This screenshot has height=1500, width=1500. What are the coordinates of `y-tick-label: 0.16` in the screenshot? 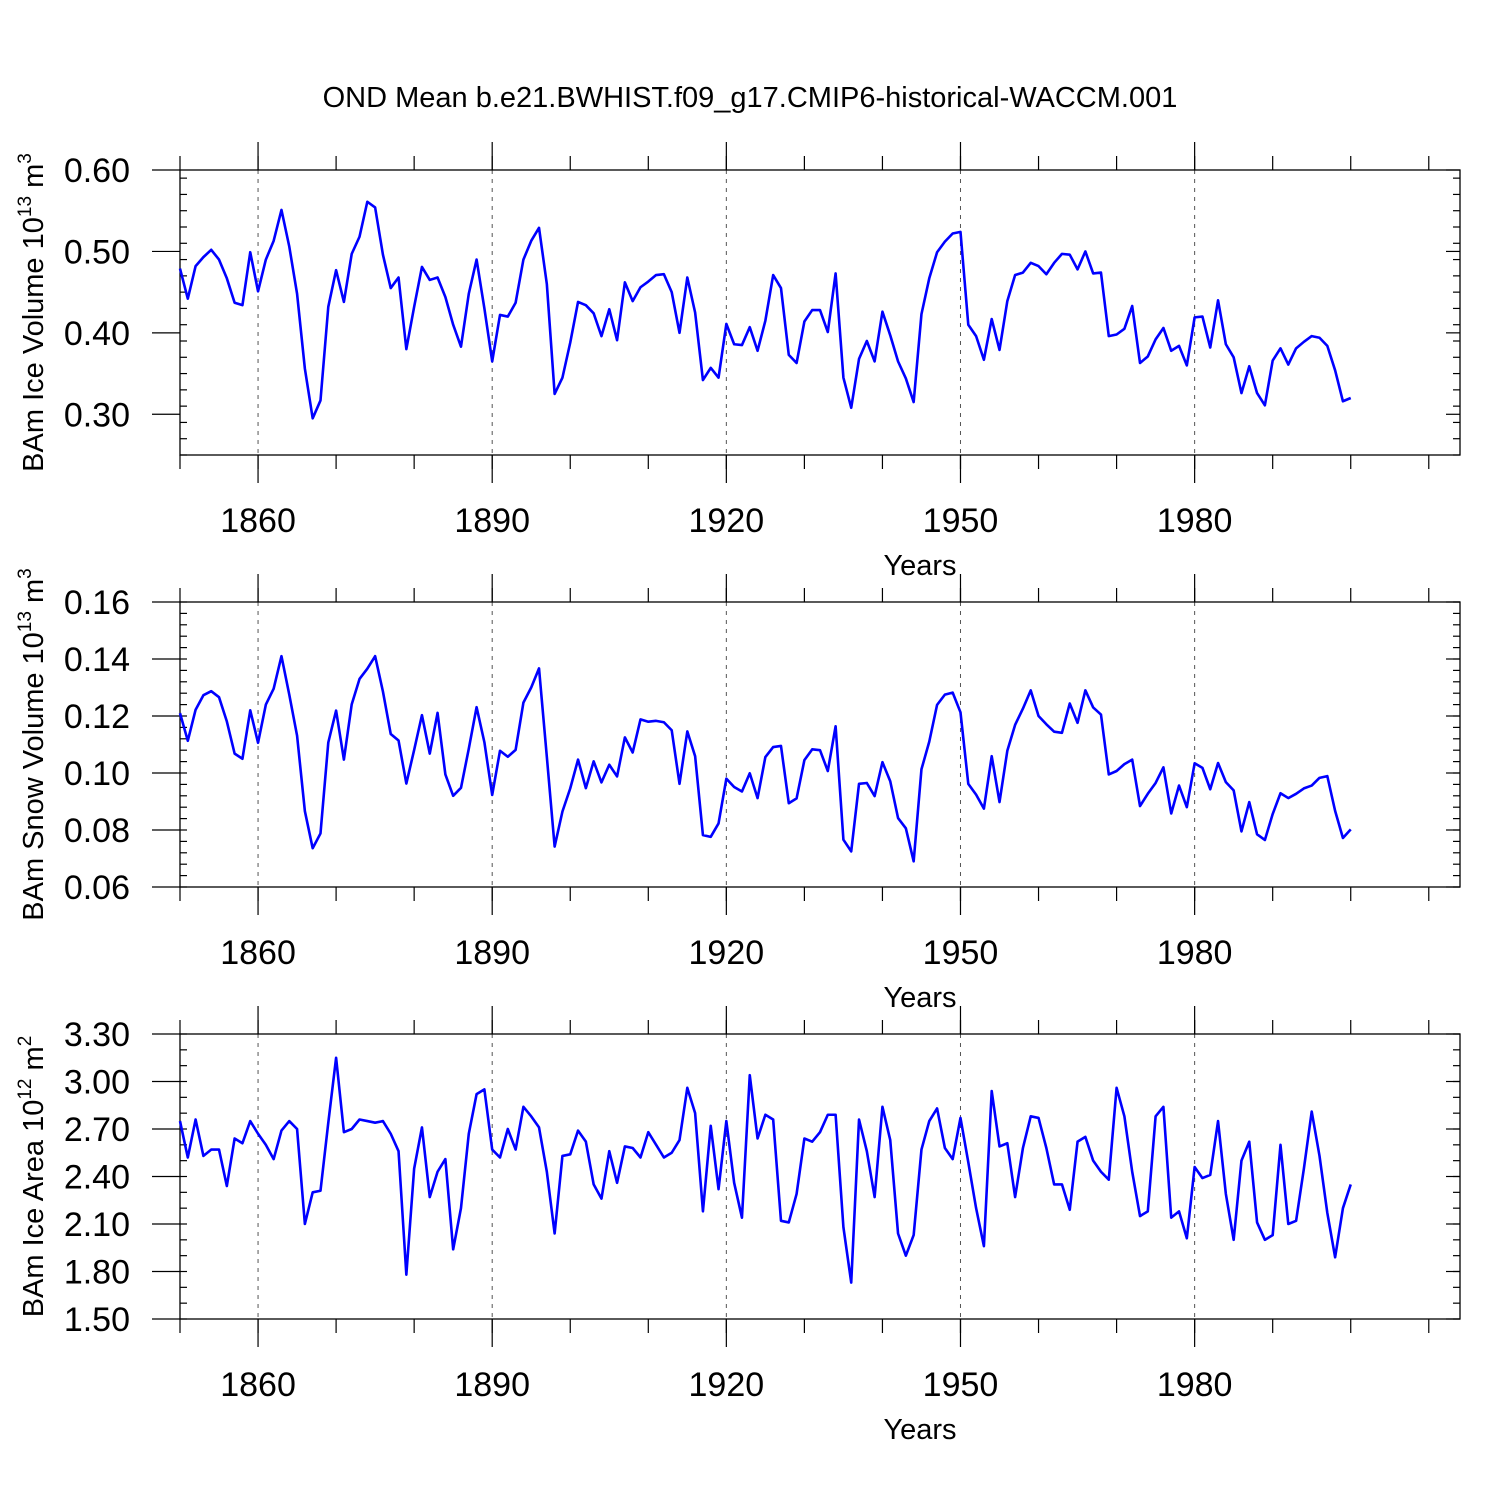 It's located at (97, 603).